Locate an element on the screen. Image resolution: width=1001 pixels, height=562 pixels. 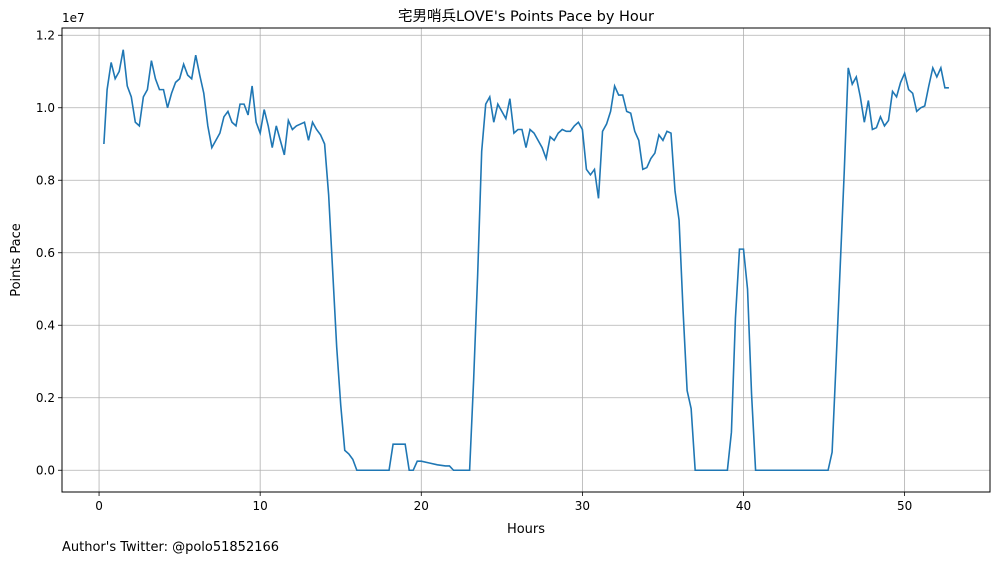
author-credit: Author's Twitter: @polo51852166 is located at coordinates (170, 547).